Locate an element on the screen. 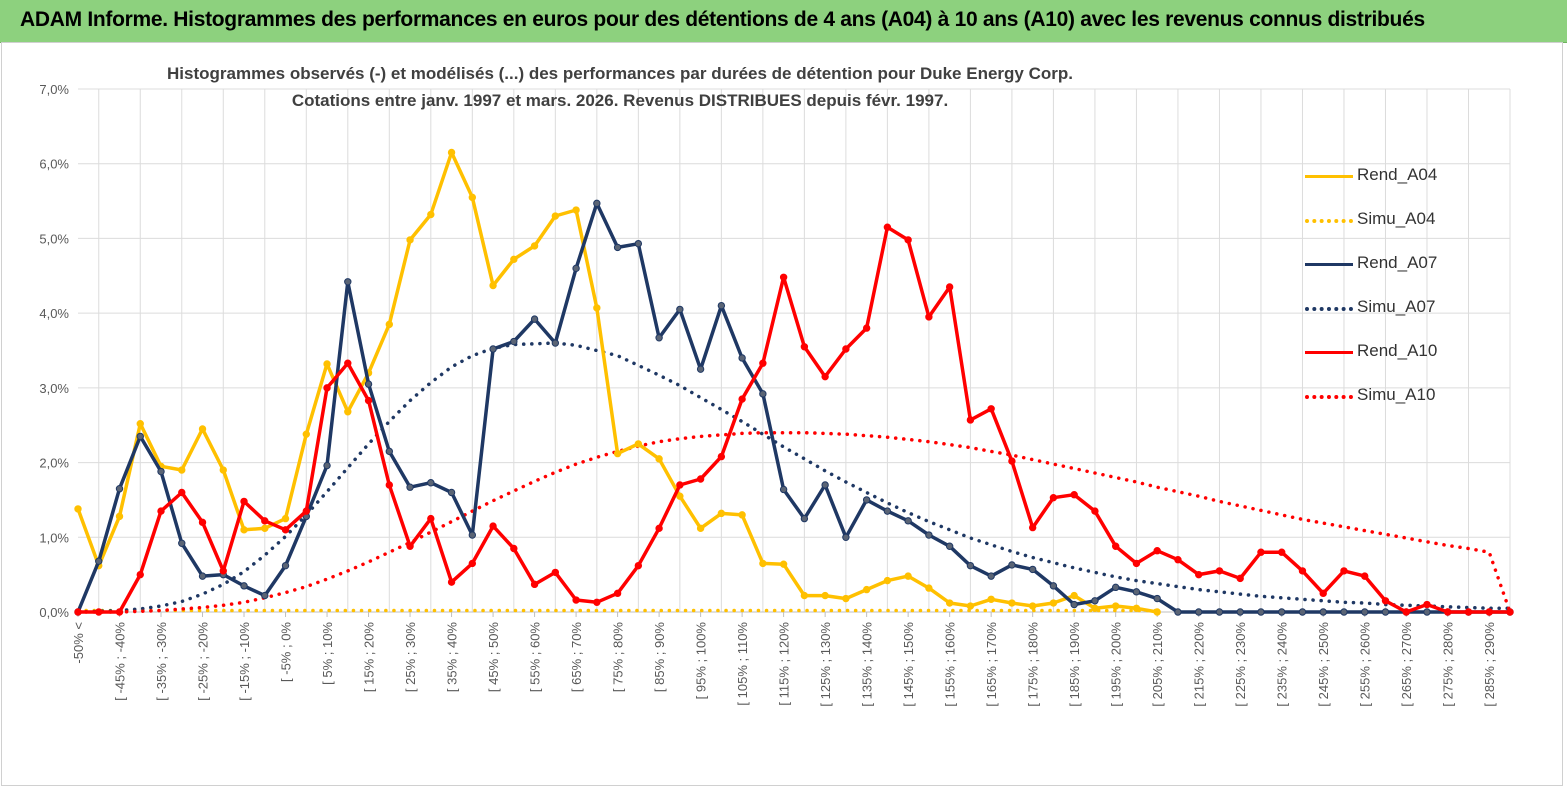 Image resolution: width=1567 pixels, height=789 pixels. legend-item-rend-a04: Rend_A04 is located at coordinates (1371, 177).